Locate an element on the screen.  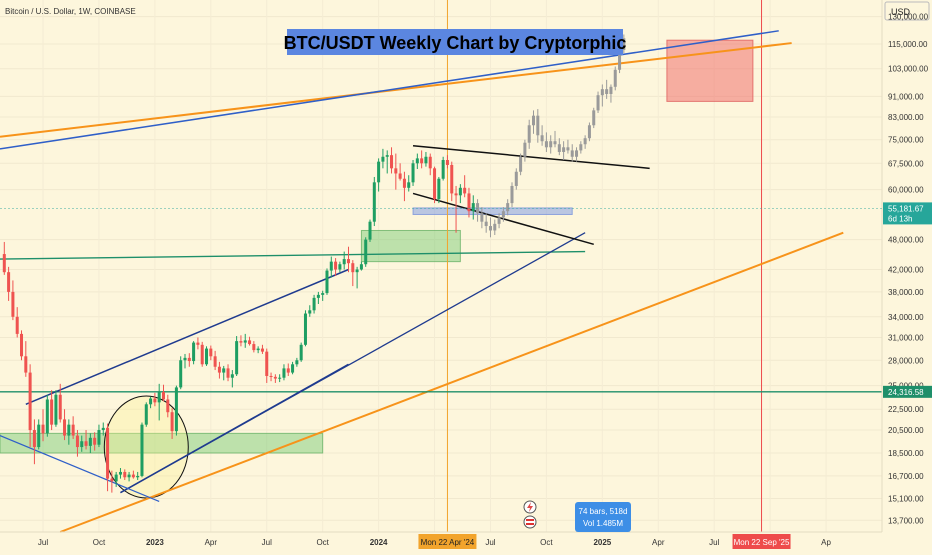
currency-button is located at coordinates (907, 11).